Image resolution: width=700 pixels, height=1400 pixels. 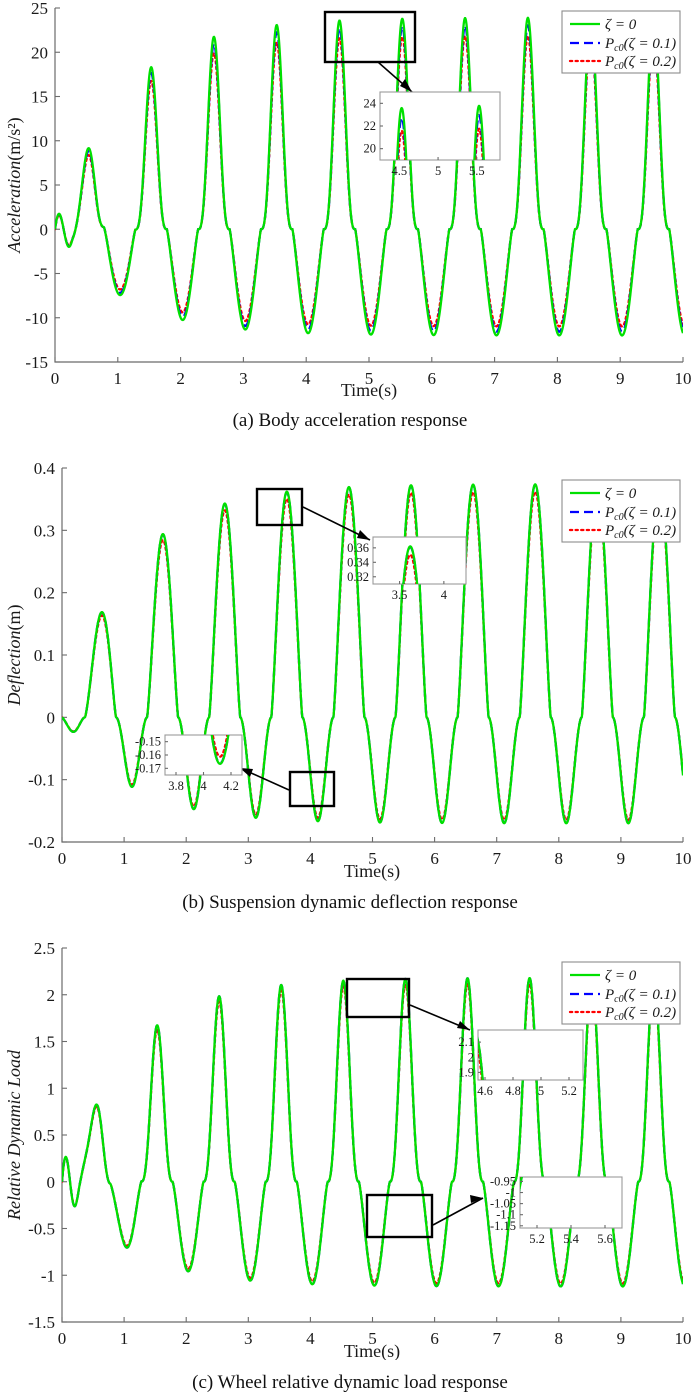 I want to click on legend-frame-b, so click(x=621, y=511).